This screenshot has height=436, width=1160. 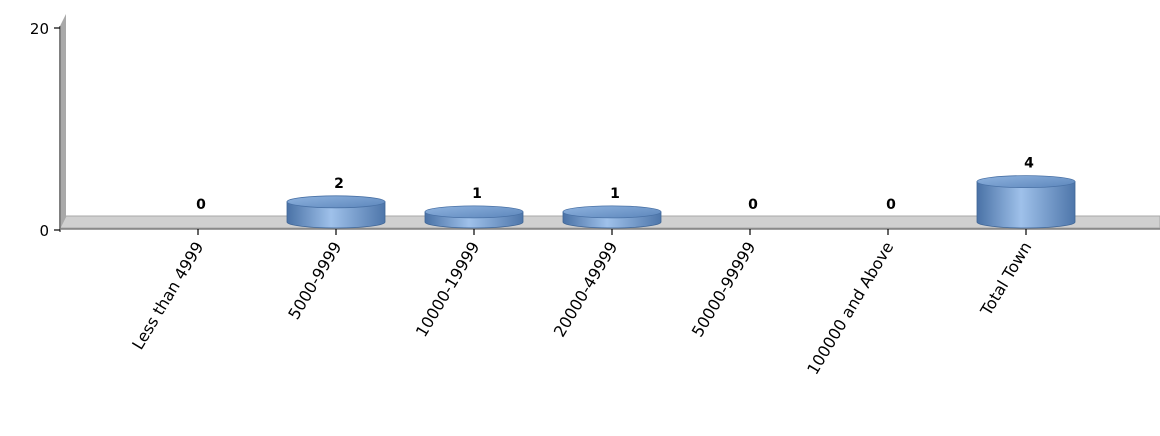 I want to click on x-category-label: 10000-19999, so click(x=448, y=289).